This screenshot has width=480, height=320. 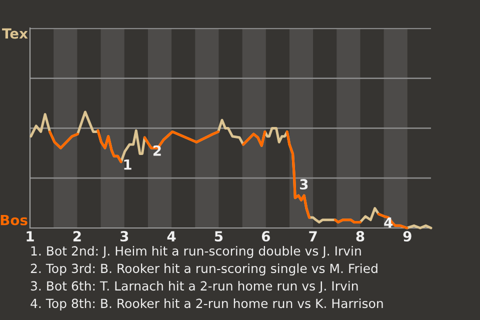 I want to click on text: Bos, so click(x=14, y=220).